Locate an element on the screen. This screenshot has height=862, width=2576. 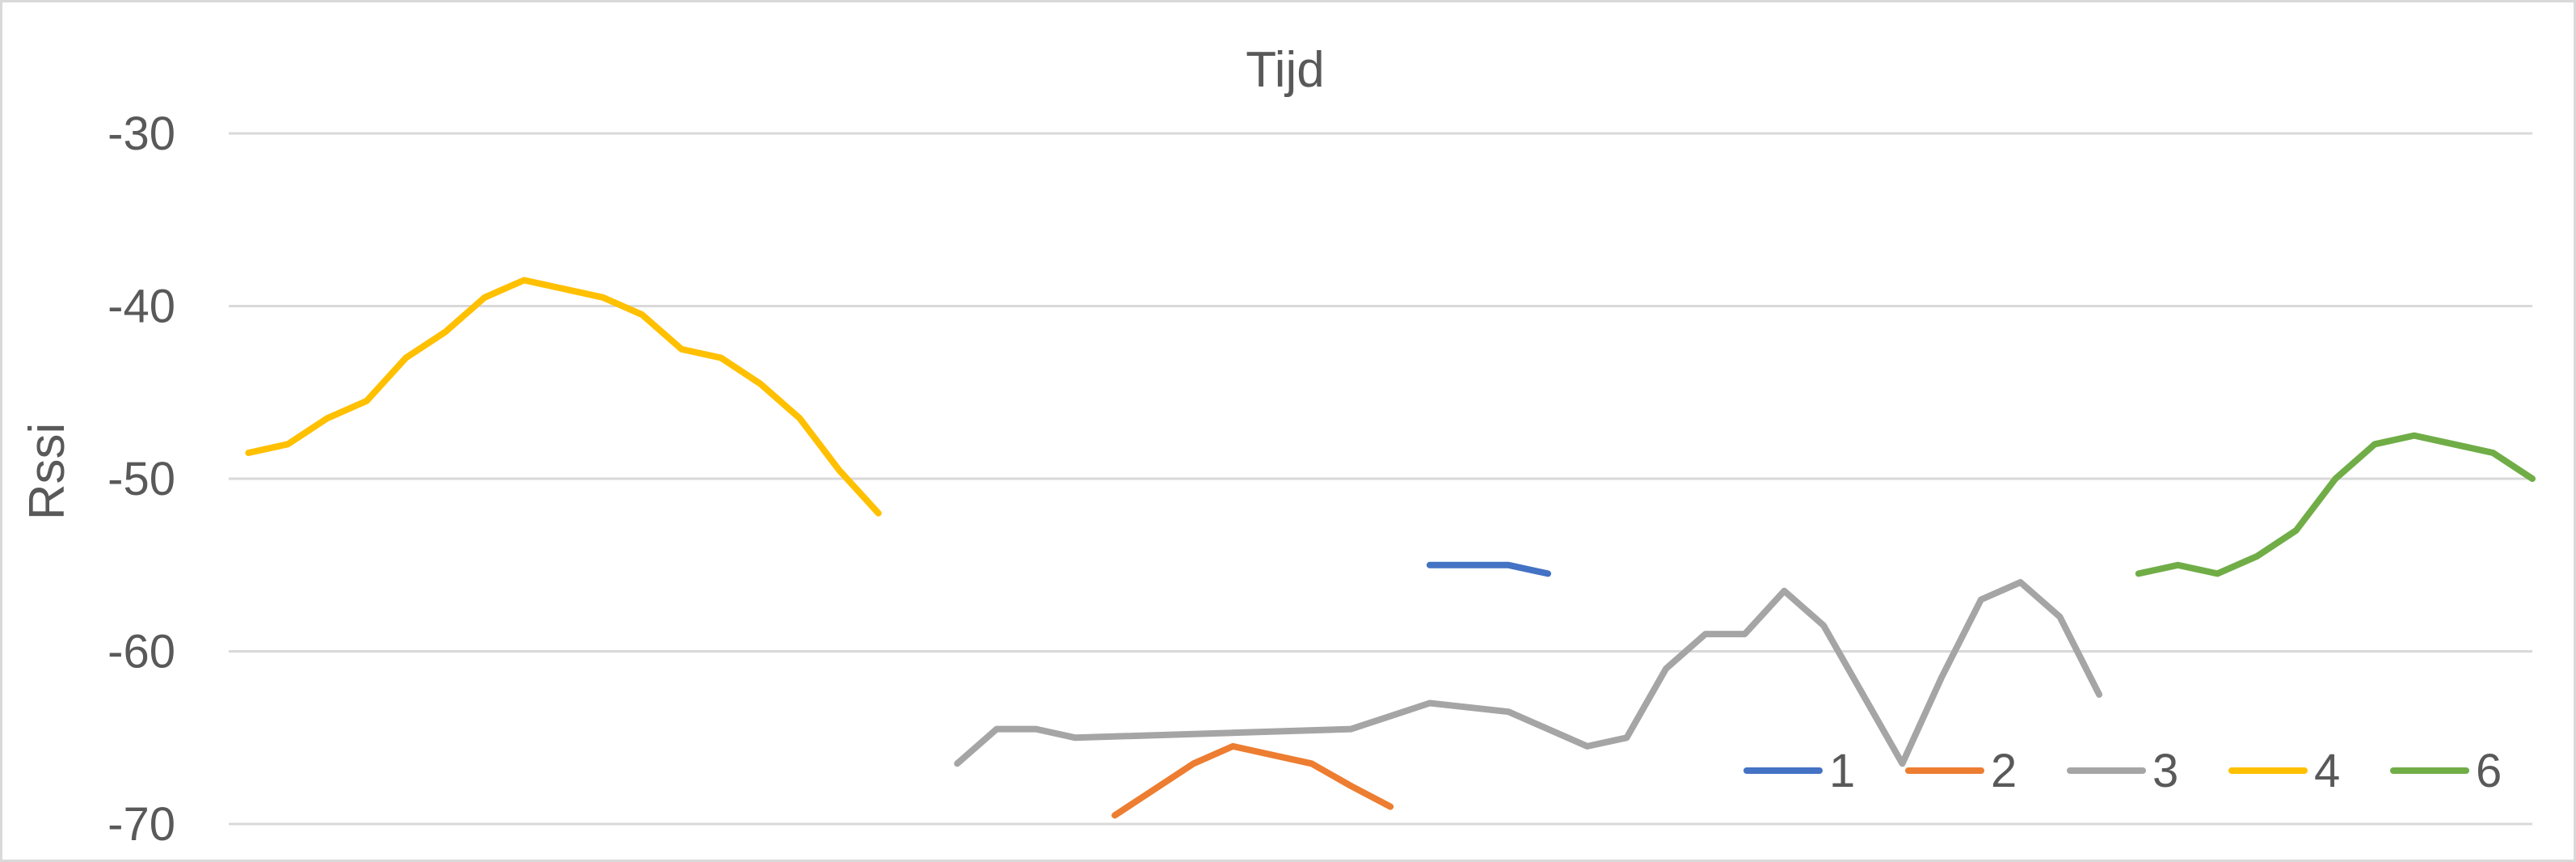
legend-item-3: 3 is located at coordinates (2122, 771).